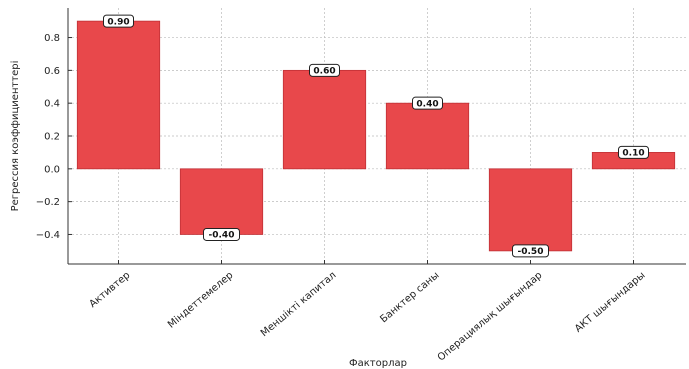  I want to click on data-label-text: -0.40, so click(222, 236).